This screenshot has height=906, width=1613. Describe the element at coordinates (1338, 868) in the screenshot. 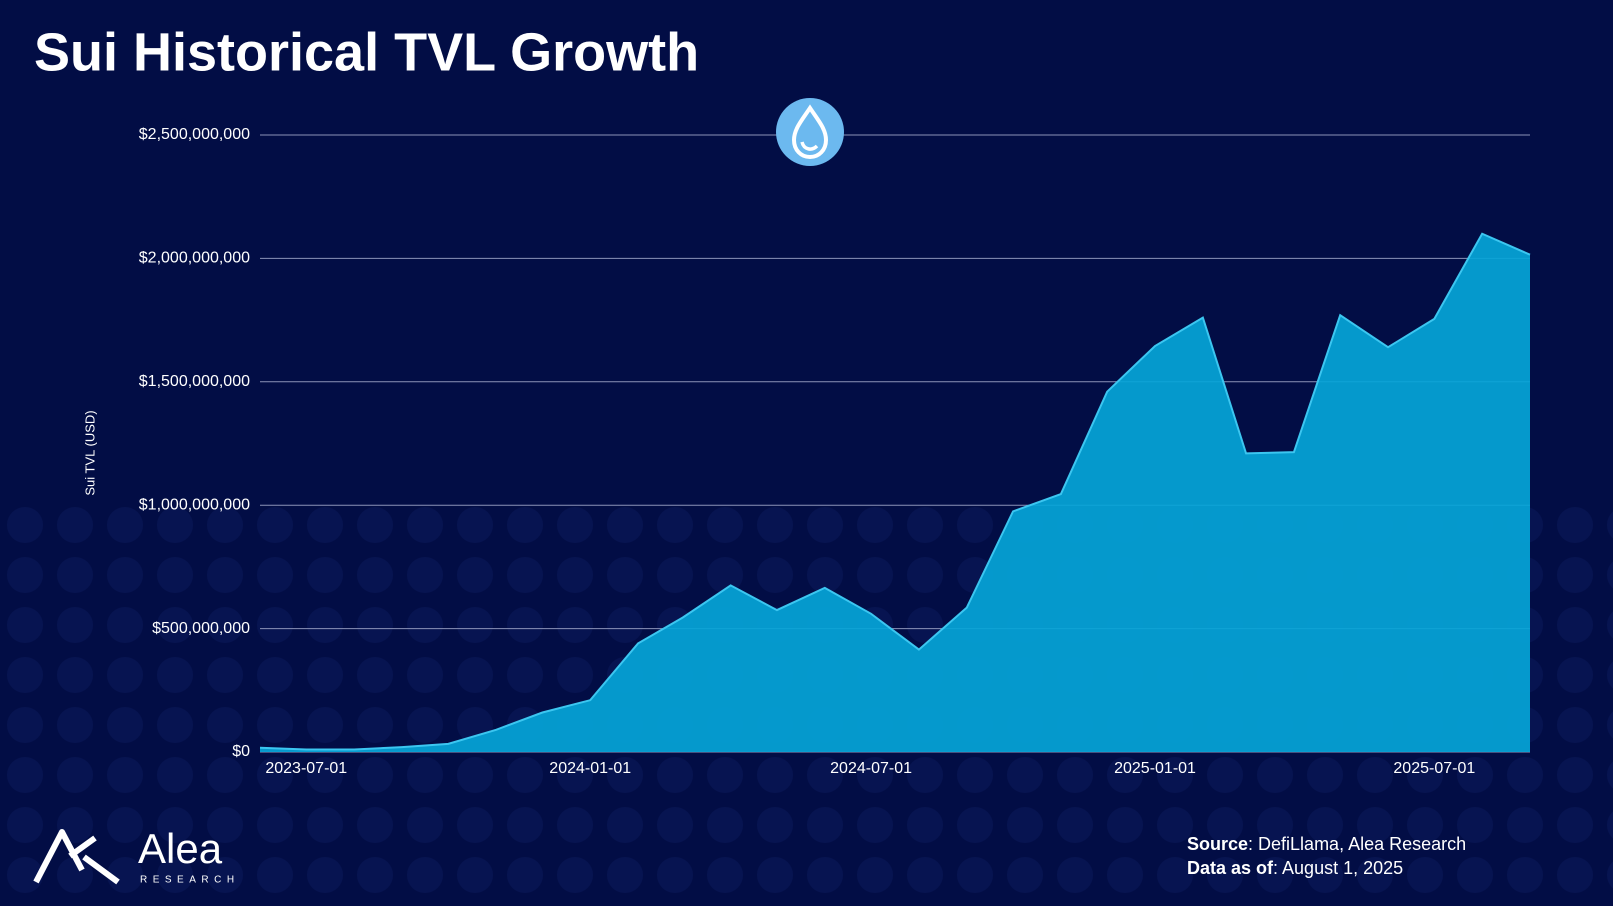

I see `date: : August 1, 2025` at that location.